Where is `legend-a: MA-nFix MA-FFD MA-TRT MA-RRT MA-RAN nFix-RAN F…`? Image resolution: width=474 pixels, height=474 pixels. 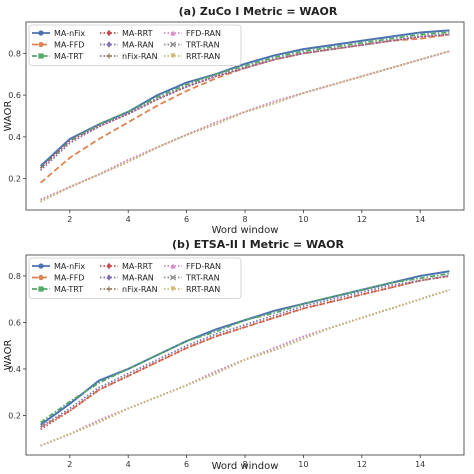
legend-a: MA-nFix MA-FFD MA-TRT MA-RRT MA-RAN nFix-RAN F… is located at coordinates (135, 45).